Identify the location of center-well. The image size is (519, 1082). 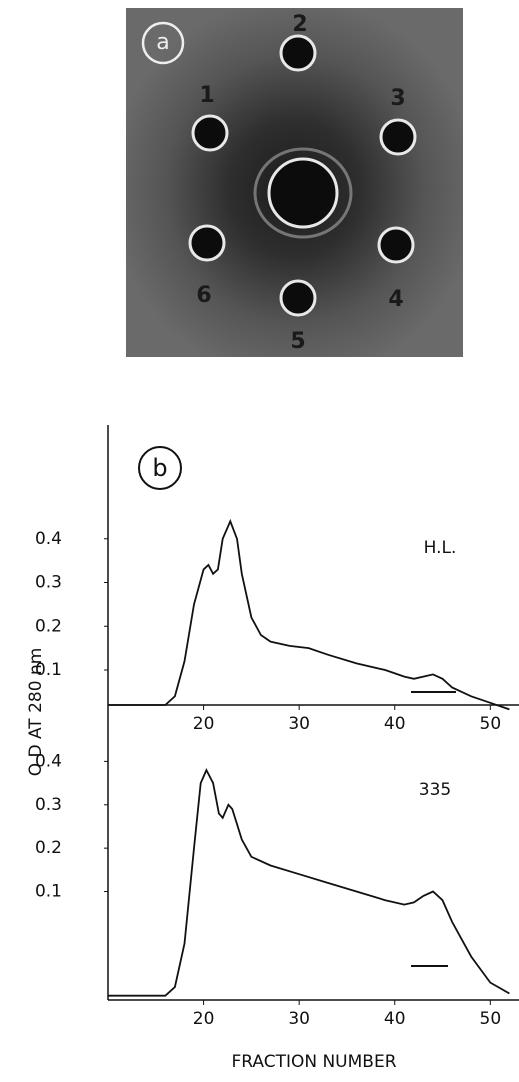
(303, 193).